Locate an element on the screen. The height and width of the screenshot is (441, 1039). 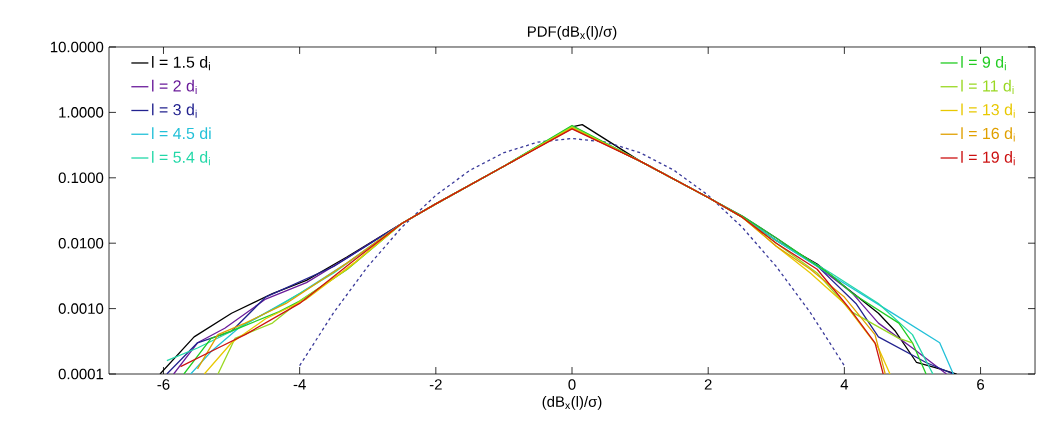
y-tick-label: 0.0100 is located at coordinates (81, 243).